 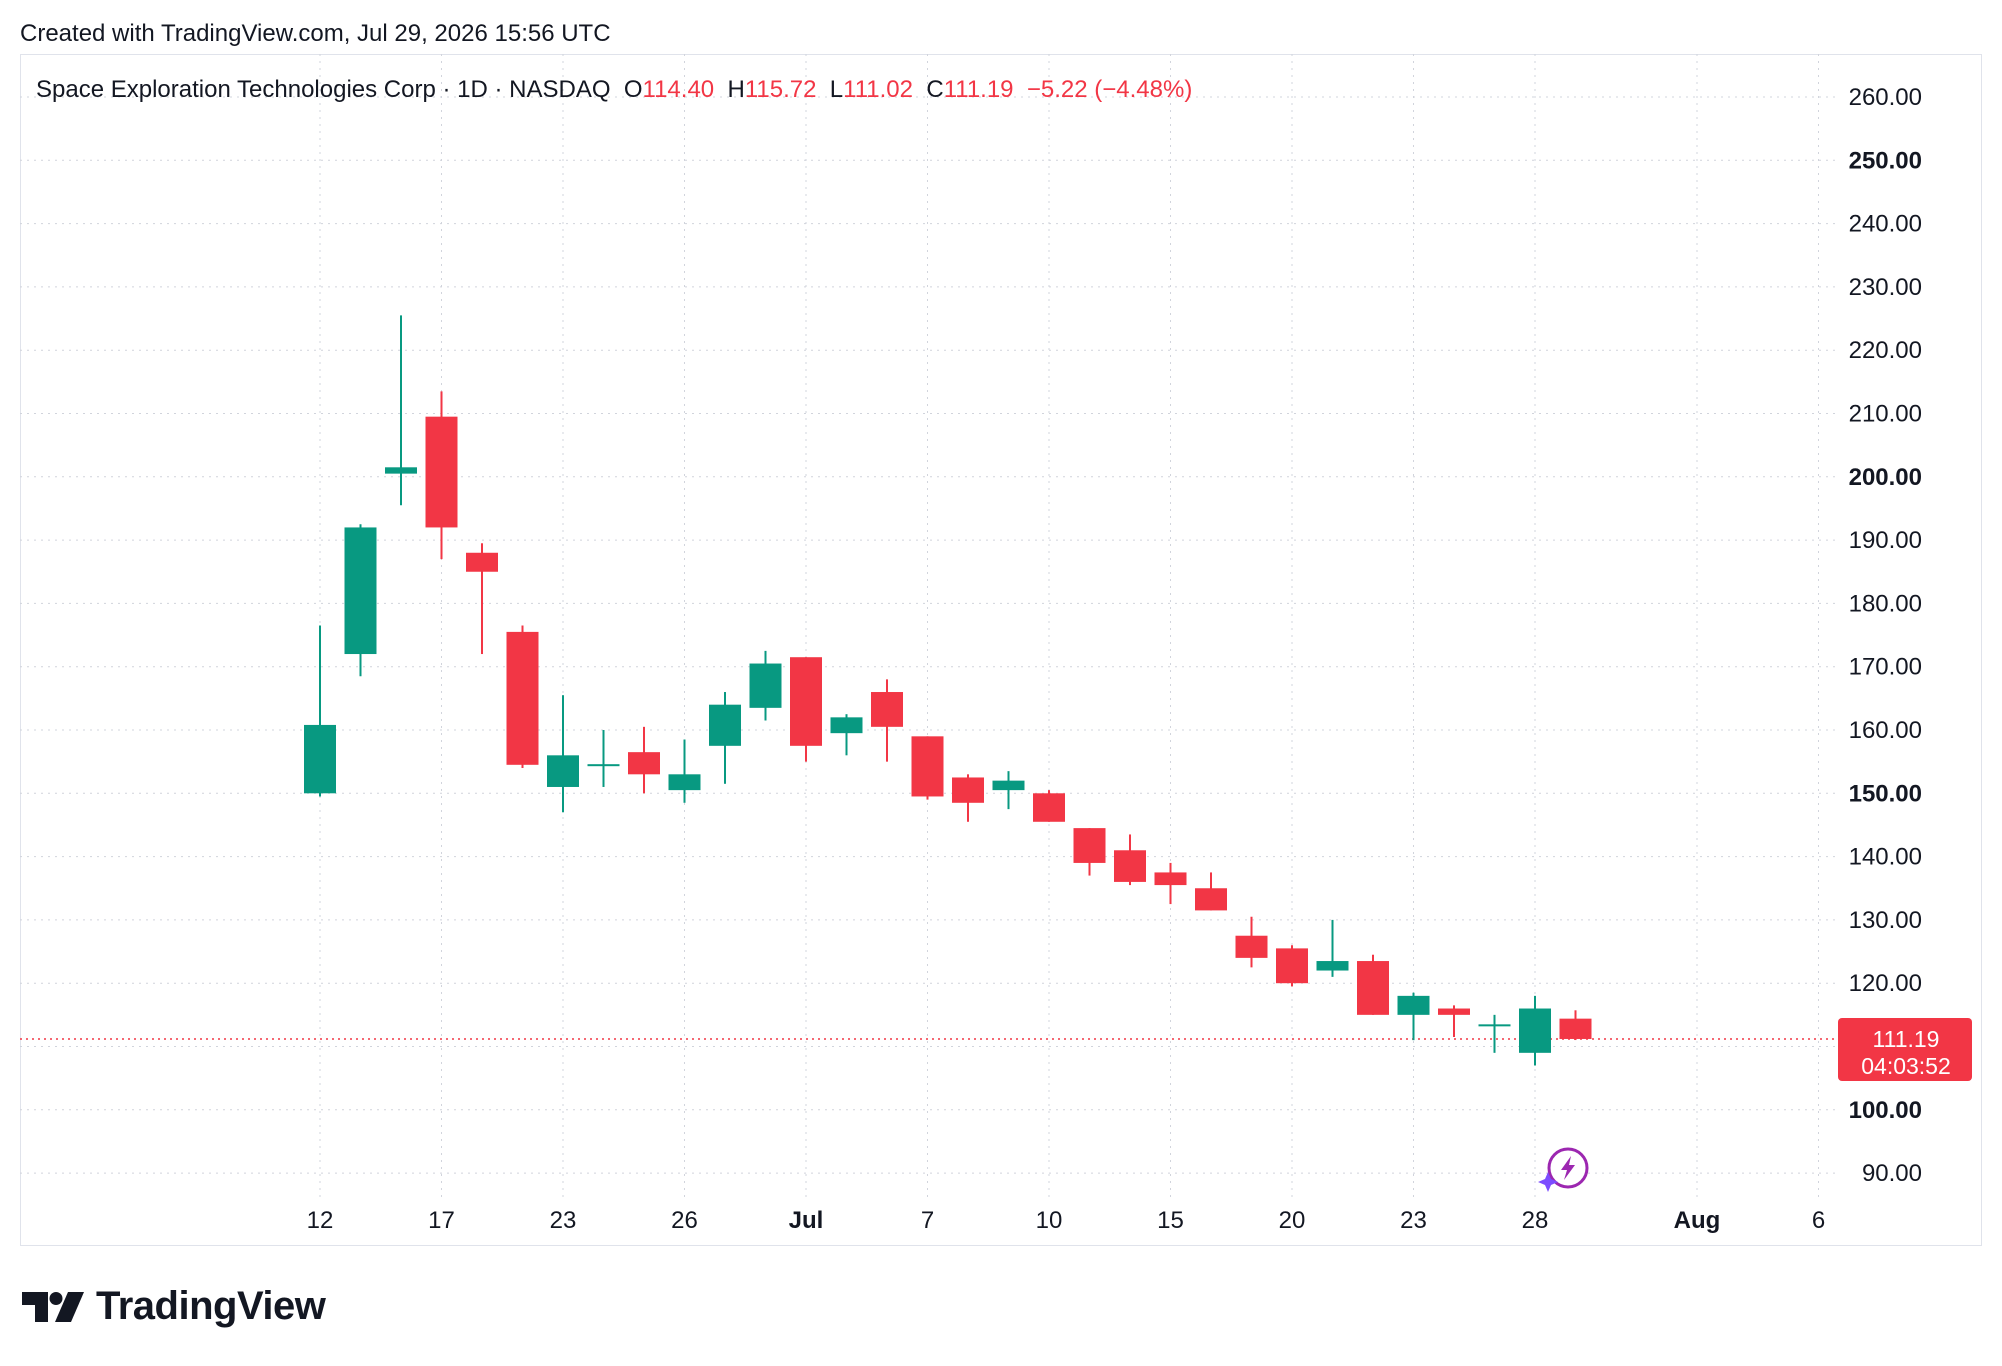 What do you see at coordinates (1885, 667) in the screenshot?
I see `price-tick-label: 170.00` at bounding box center [1885, 667].